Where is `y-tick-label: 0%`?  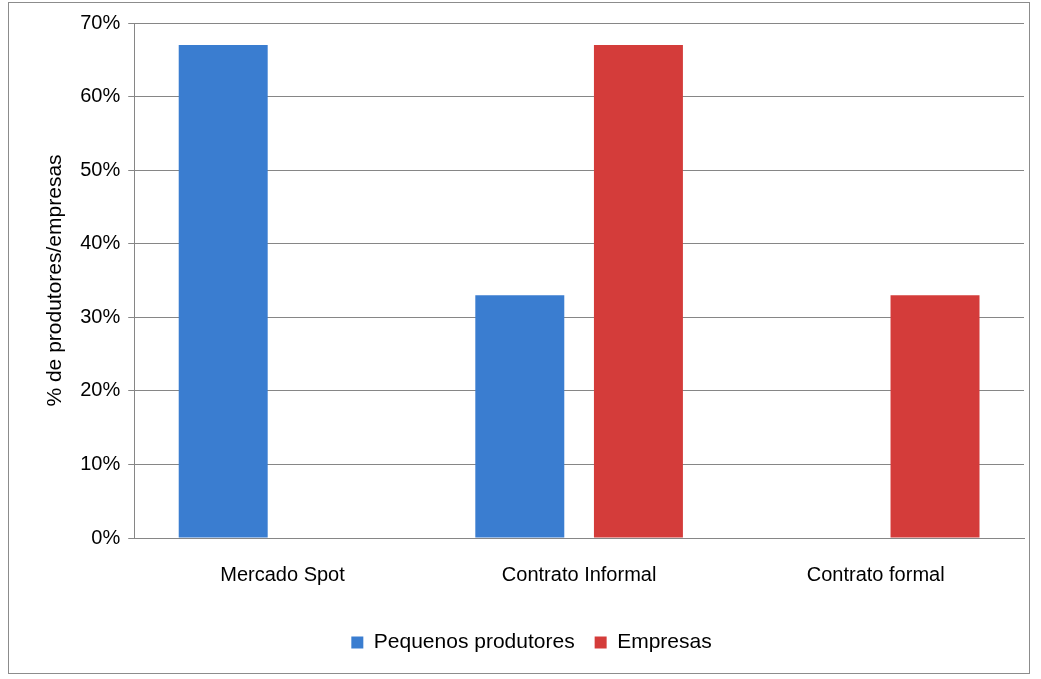
y-tick-label: 0% is located at coordinates (106, 536).